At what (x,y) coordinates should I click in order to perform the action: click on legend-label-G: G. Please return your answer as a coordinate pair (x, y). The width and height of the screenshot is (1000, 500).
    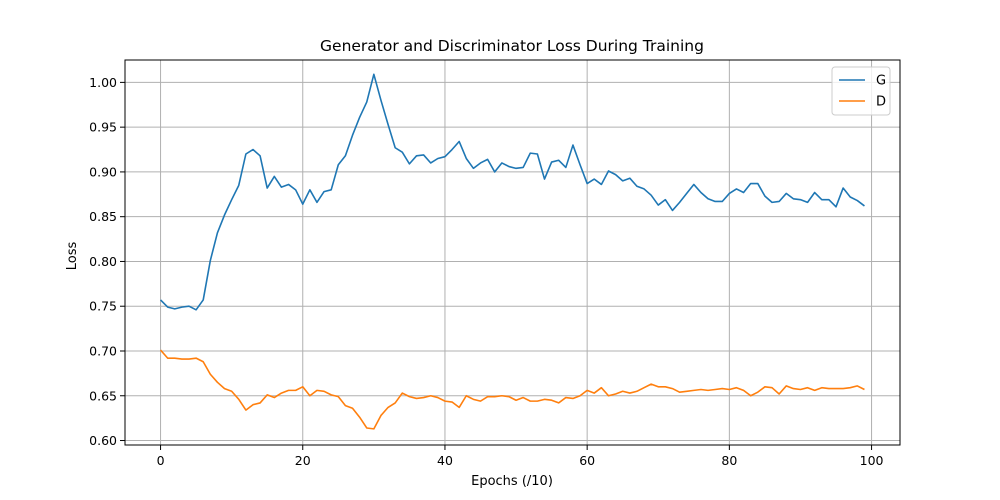
    Looking at the image, I should click on (881, 81).